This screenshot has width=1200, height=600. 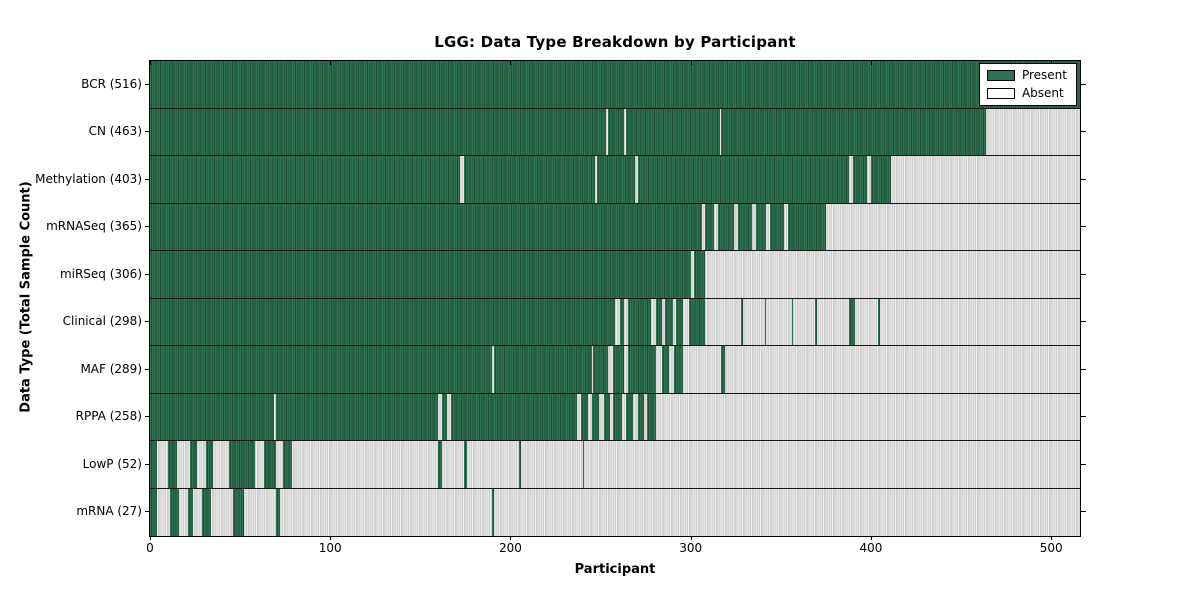 What do you see at coordinates (108, 416) in the screenshot?
I see `y-tick-label: RPPA (258)` at bounding box center [108, 416].